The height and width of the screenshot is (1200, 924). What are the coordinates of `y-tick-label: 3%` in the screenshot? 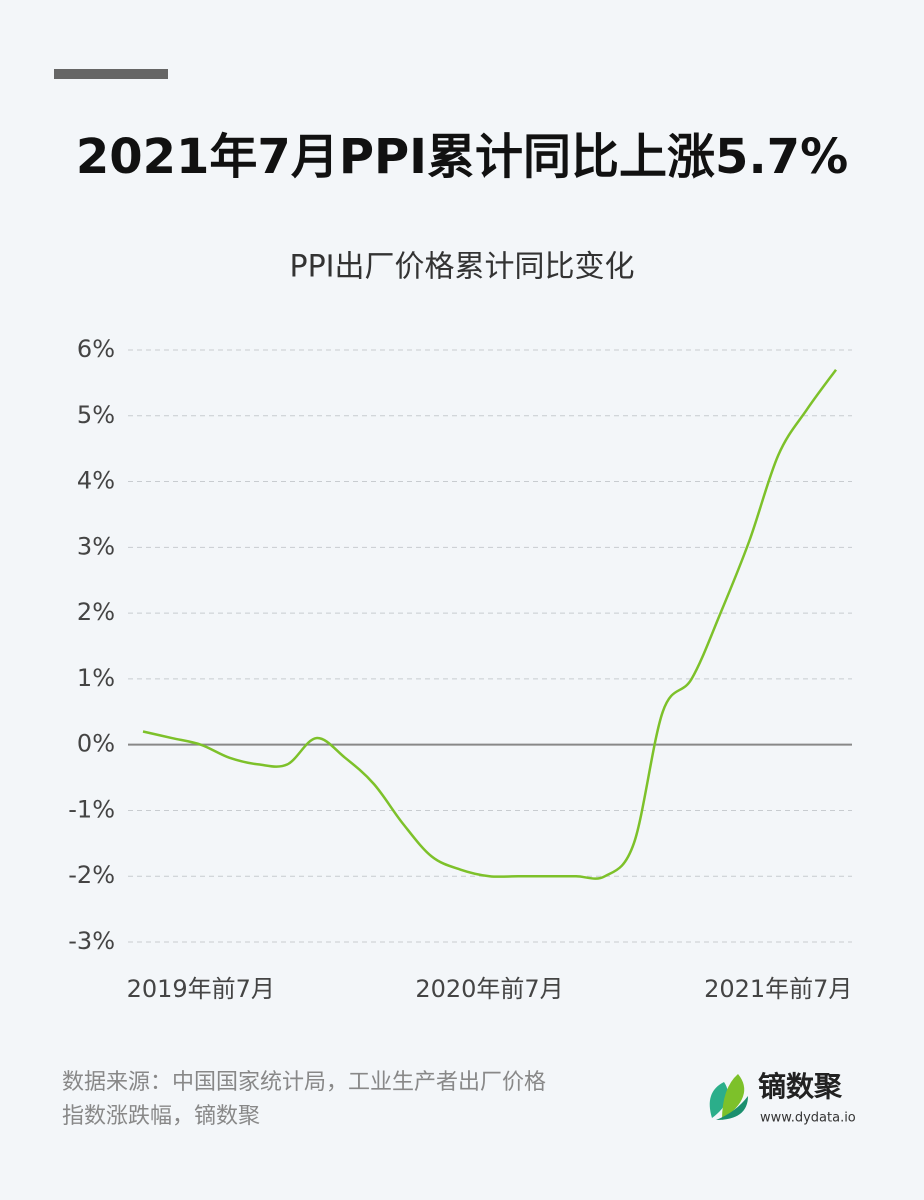 It's located at (96, 546).